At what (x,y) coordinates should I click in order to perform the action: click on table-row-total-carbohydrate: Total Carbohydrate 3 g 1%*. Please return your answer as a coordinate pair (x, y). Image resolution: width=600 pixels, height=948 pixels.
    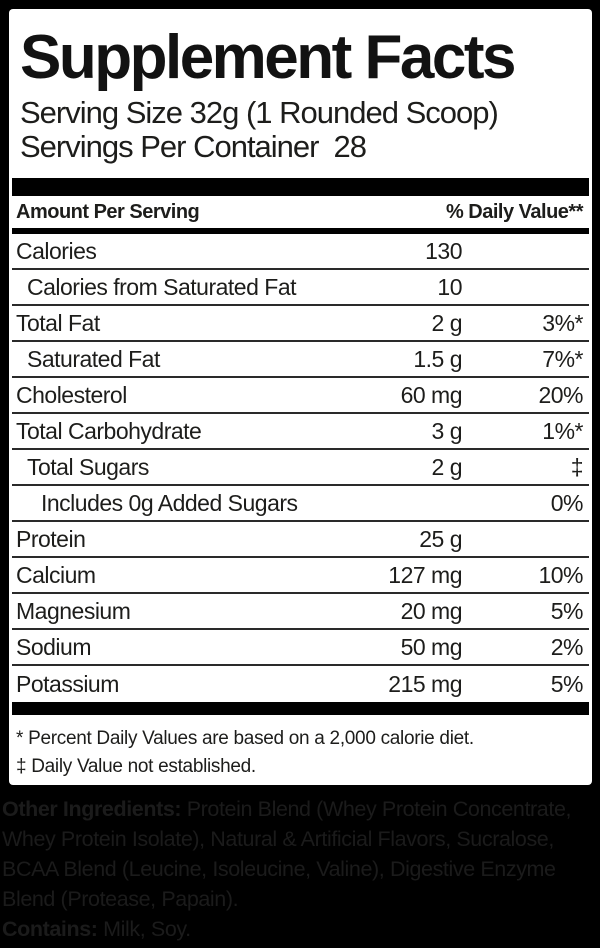
    Looking at the image, I should click on (300, 432).